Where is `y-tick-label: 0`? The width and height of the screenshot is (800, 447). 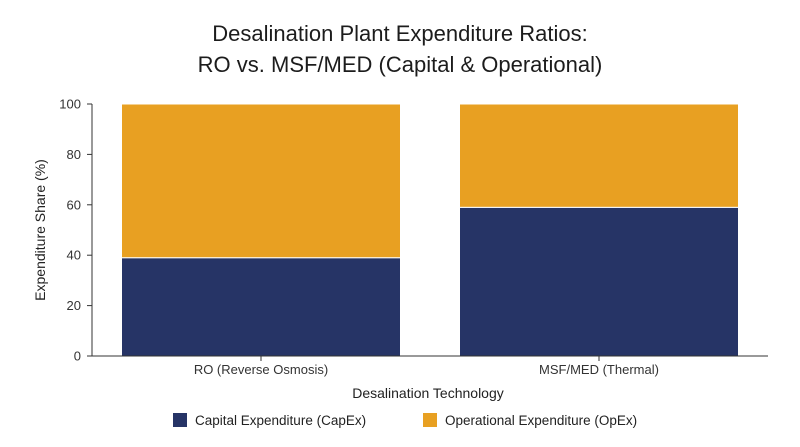 y-tick-label: 0 is located at coordinates (77, 356).